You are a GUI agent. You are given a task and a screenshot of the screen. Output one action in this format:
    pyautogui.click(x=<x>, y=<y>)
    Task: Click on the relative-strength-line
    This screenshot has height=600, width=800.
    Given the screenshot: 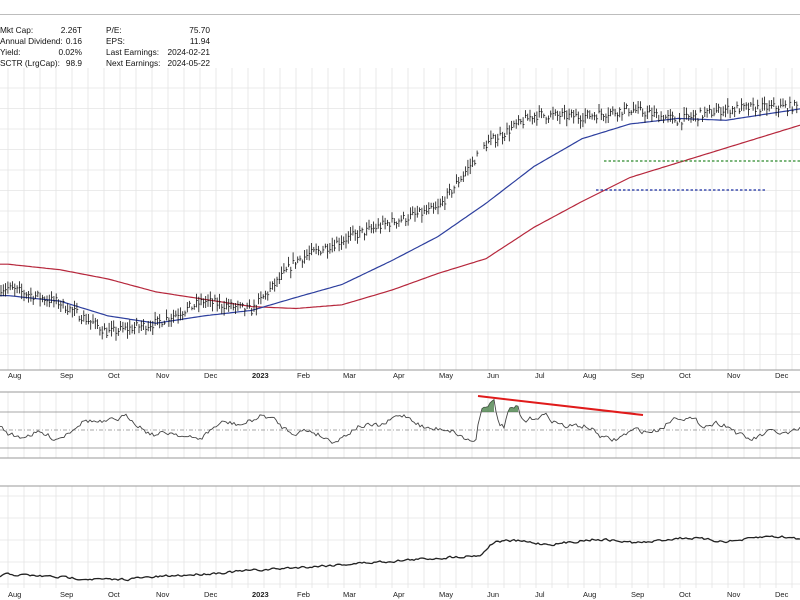 What is the action you would take?
    pyautogui.click(x=400, y=558)
    